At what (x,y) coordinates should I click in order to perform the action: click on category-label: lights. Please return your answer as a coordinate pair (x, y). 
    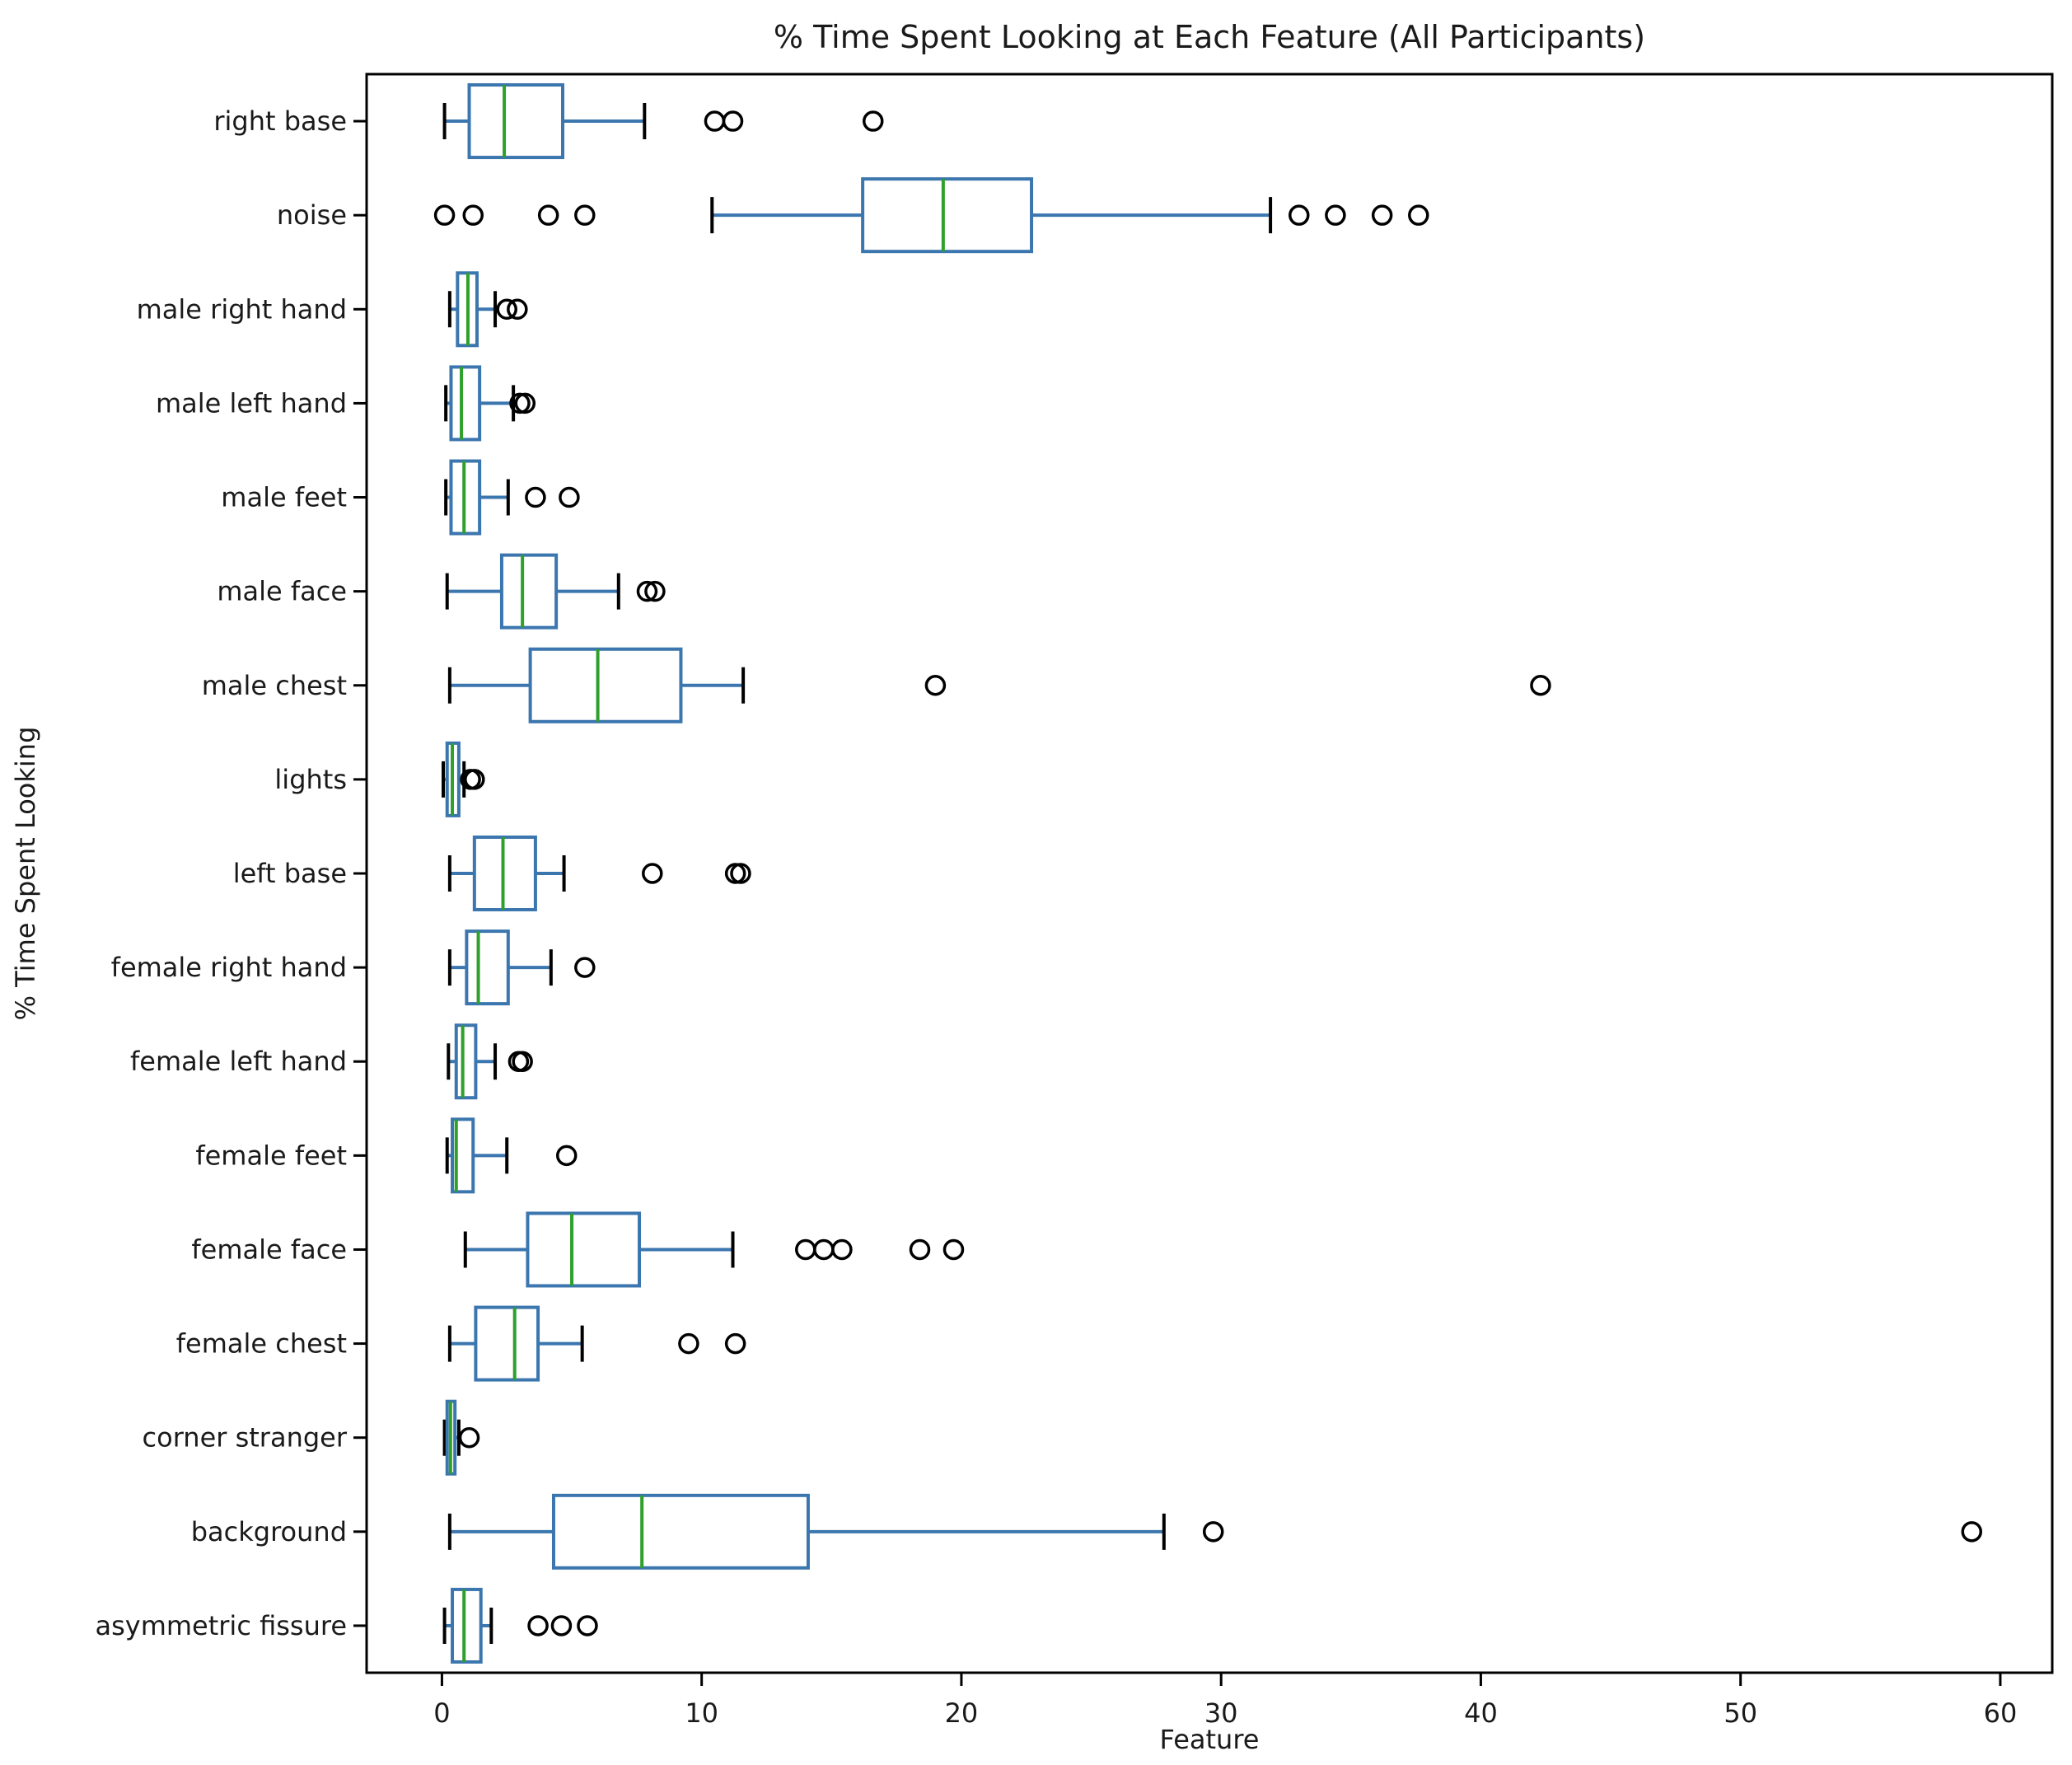
    Looking at the image, I should click on (310, 779).